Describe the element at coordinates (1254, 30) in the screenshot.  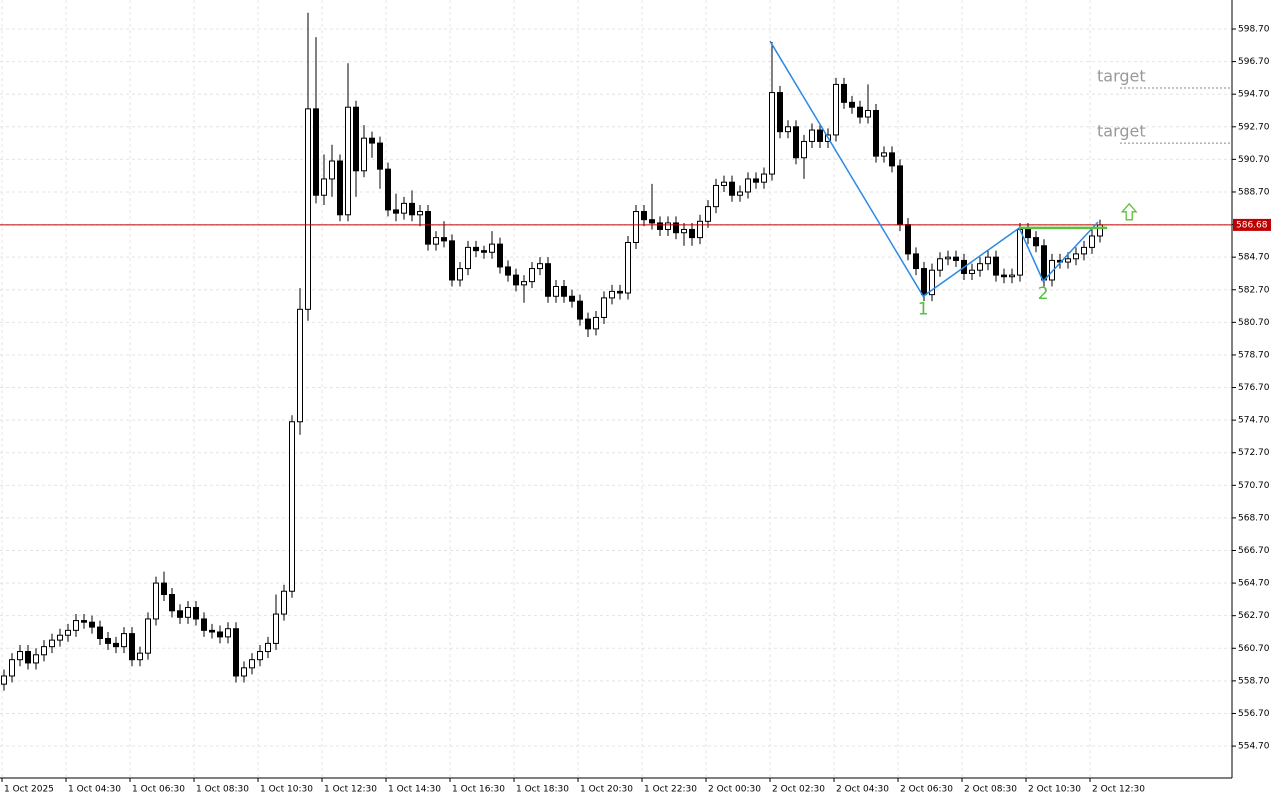
I see `y-tick-label: 598.70` at that location.